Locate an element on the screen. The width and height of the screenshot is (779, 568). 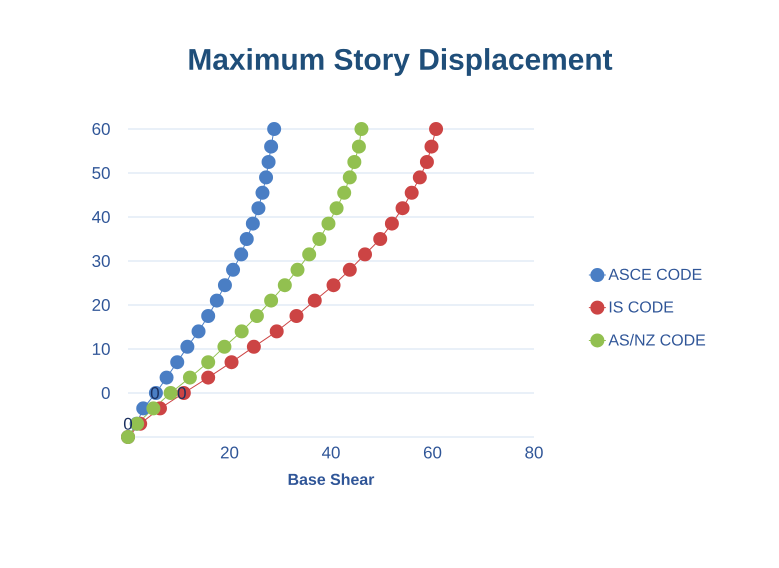
x-axis-title: Base Shear is located at coordinates (331, 479).